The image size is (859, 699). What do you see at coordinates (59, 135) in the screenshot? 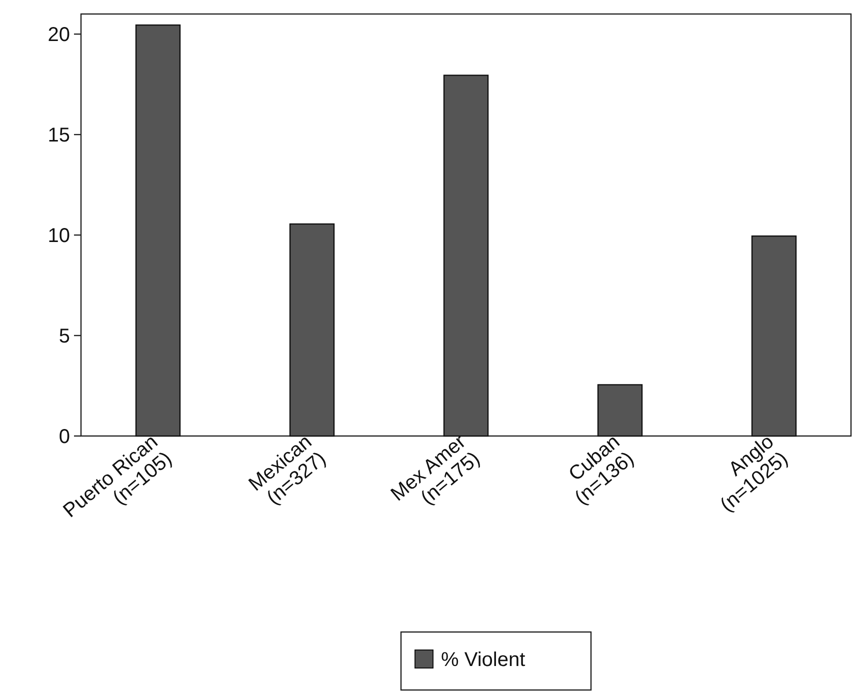
I see `y-tick-label: 15` at bounding box center [59, 135].